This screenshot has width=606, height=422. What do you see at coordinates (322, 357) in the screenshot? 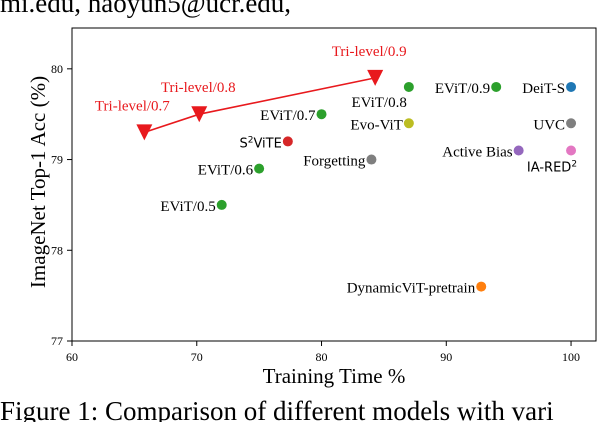
I see `x-tick-label: 80` at bounding box center [322, 357].